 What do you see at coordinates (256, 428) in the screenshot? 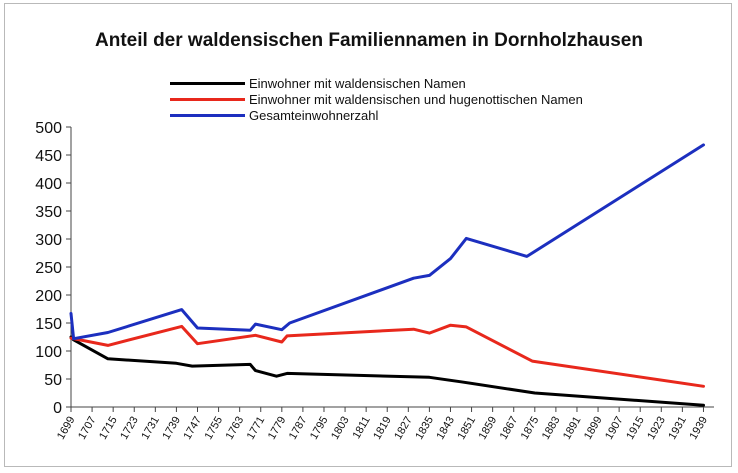
I see `x-tick-label: 1771` at bounding box center [256, 428].